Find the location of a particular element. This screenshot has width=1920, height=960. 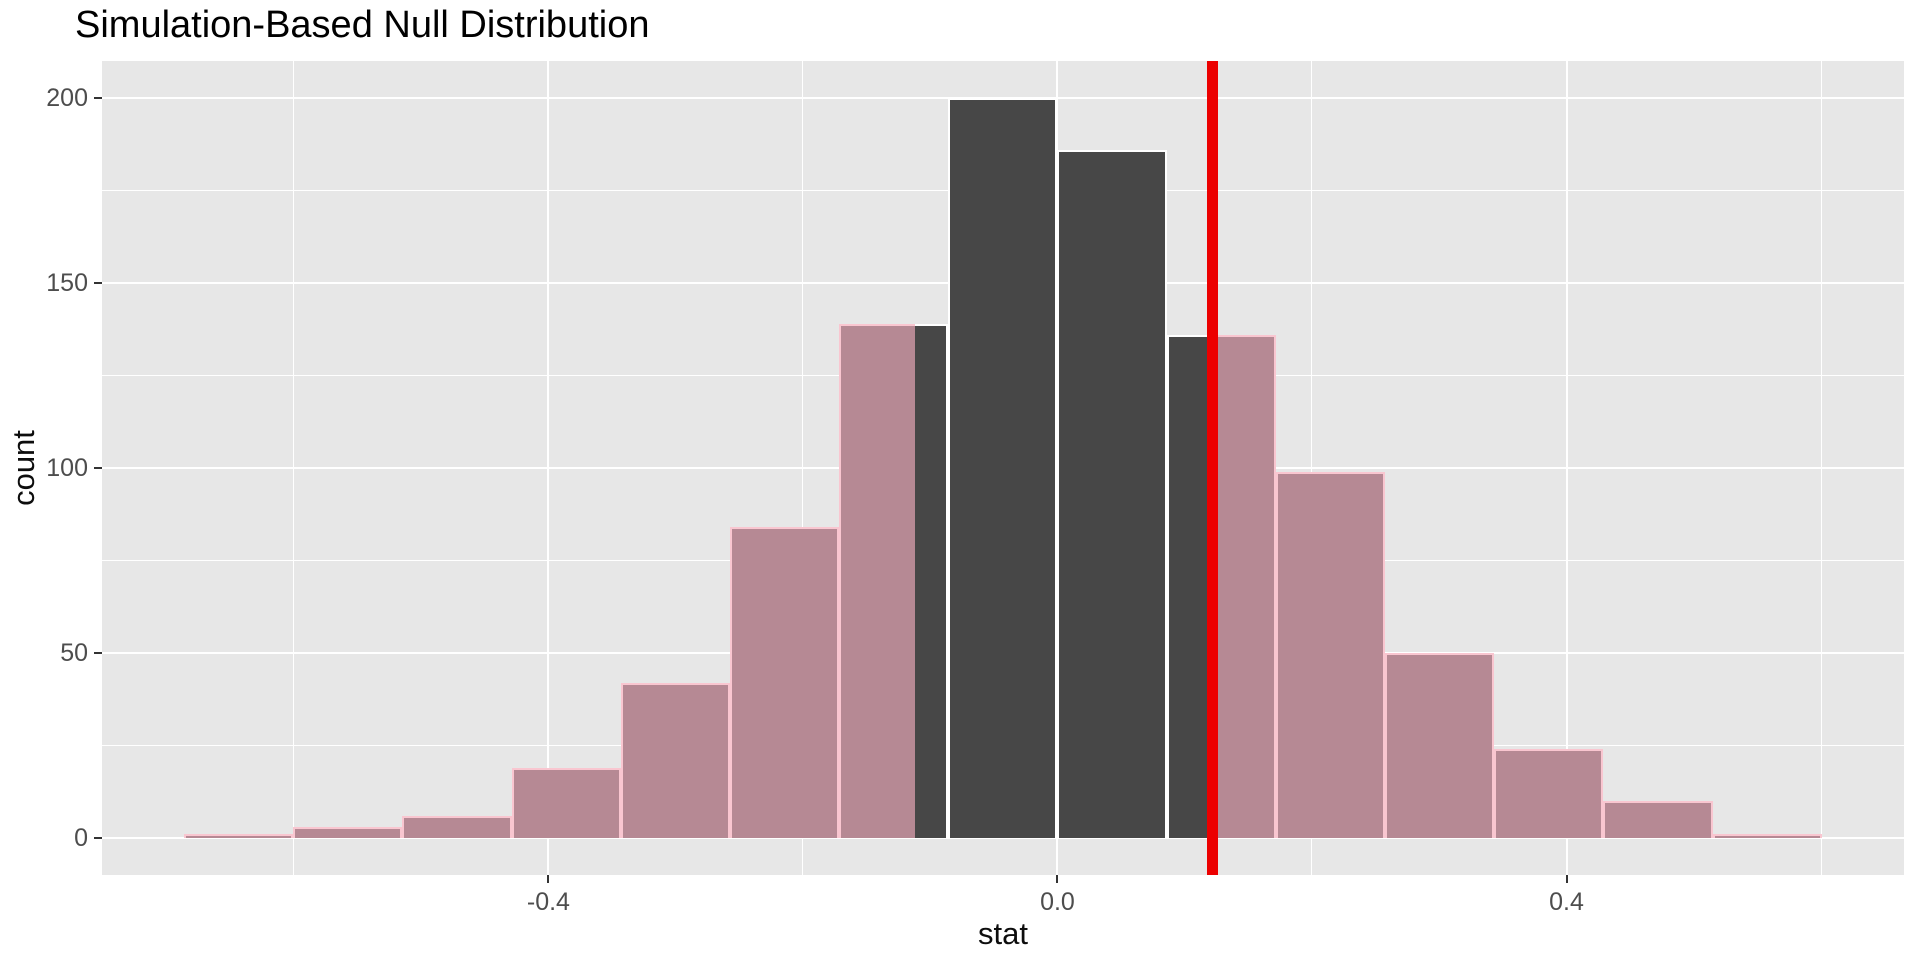

observed-stat-line is located at coordinates (1213, 468).